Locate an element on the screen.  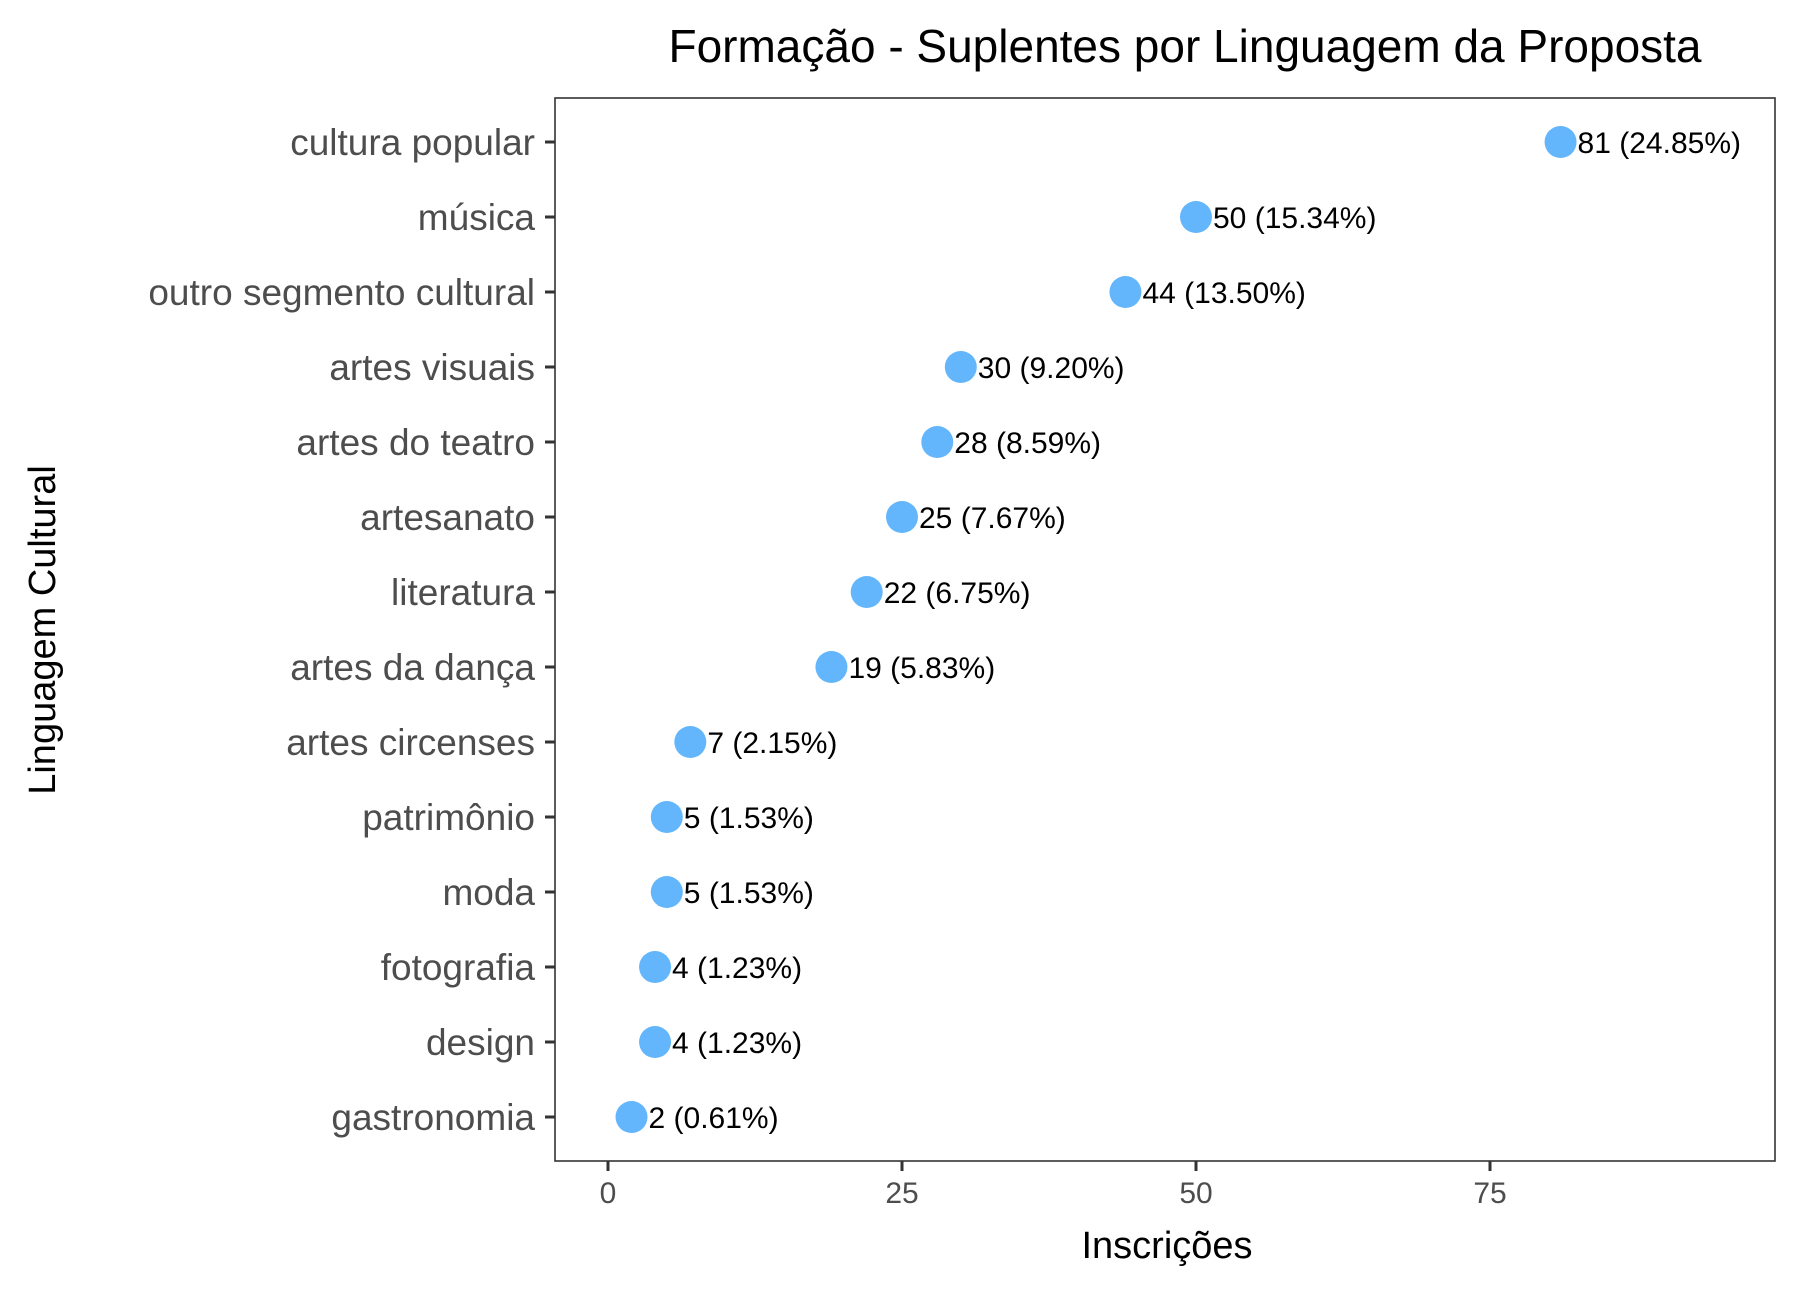
x-axis-title: Inscrições is located at coordinates (1166, 1246).